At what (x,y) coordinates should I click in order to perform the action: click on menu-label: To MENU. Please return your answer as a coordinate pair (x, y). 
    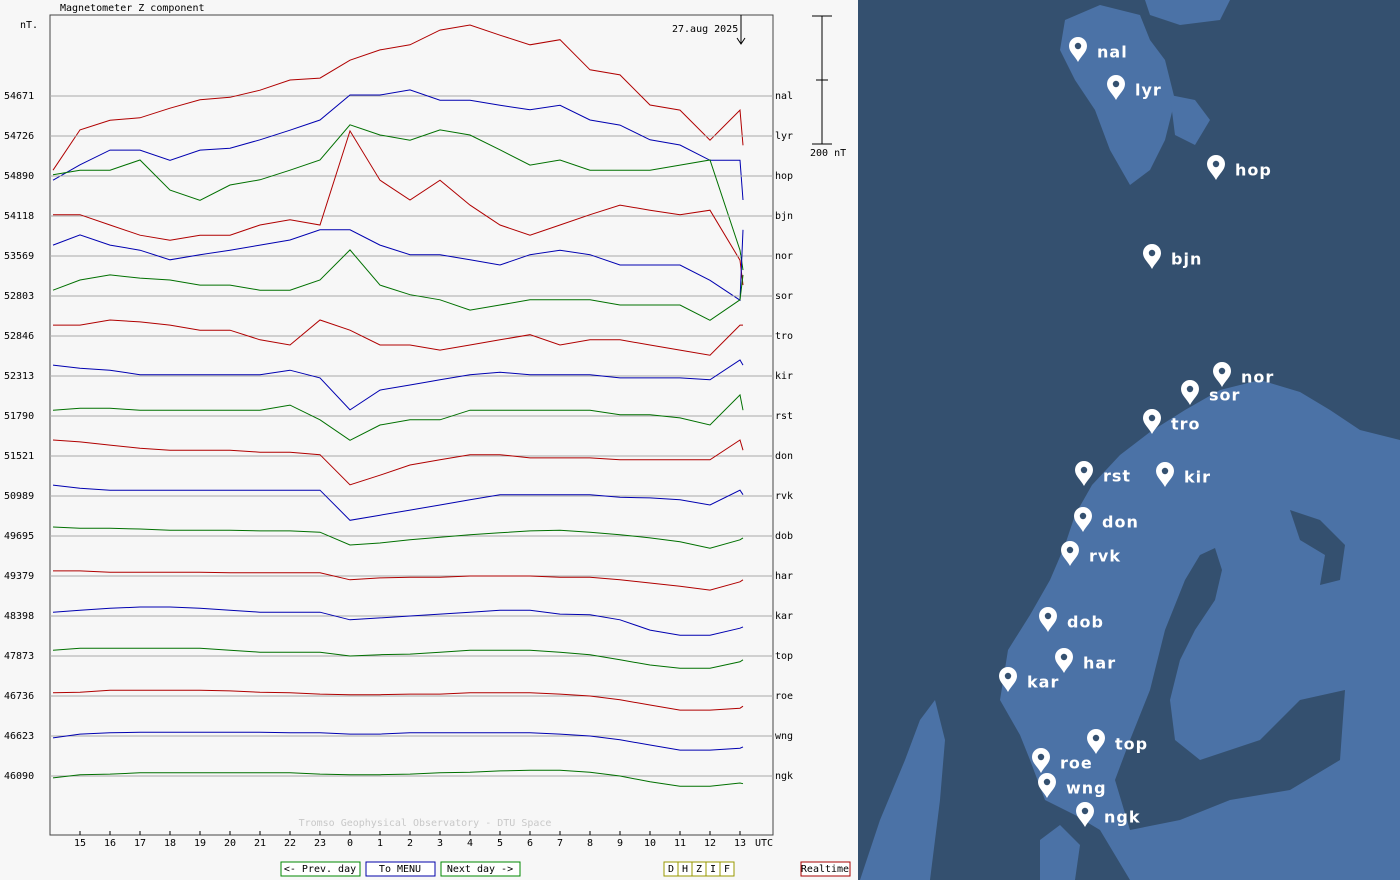
    Looking at the image, I should click on (400, 869).